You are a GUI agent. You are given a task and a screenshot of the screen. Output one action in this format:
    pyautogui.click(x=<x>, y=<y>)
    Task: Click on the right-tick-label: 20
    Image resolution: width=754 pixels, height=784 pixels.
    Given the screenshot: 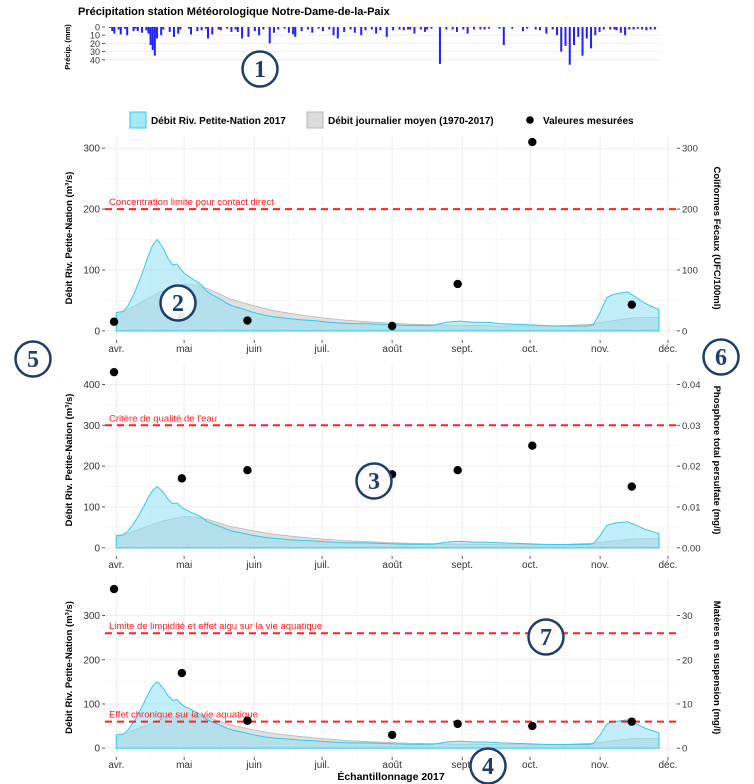 What is the action you would take?
    pyautogui.click(x=687, y=660)
    